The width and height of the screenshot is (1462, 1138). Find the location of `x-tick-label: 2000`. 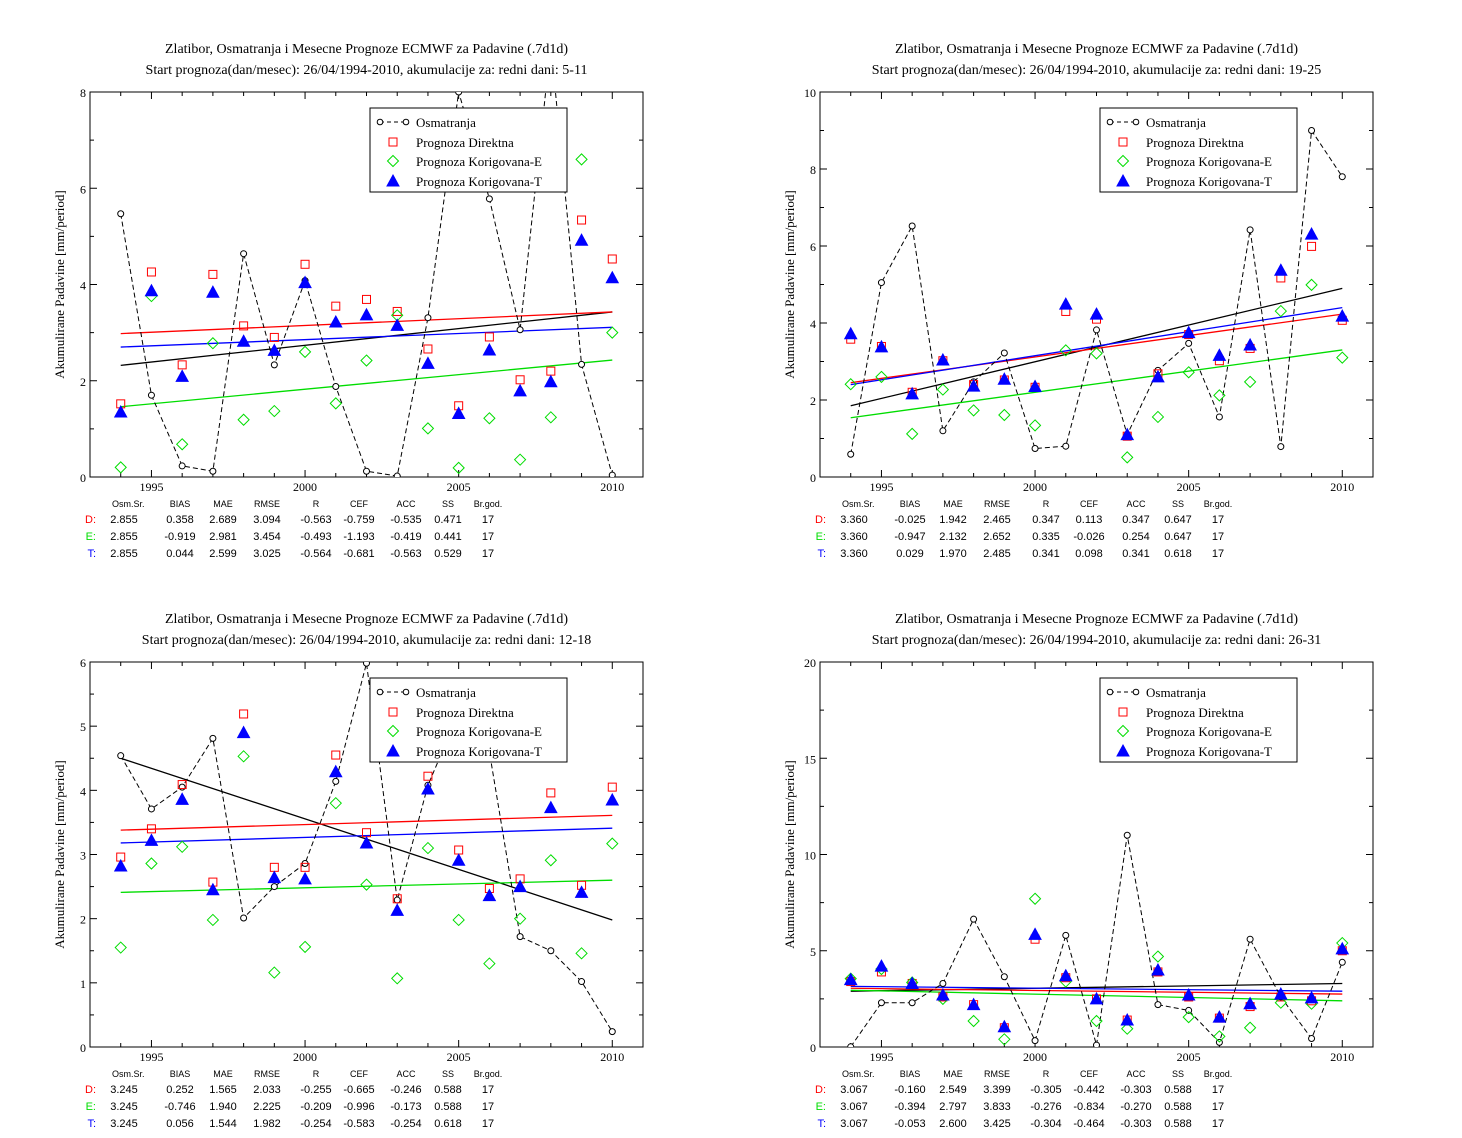

x-tick-label: 2000 is located at coordinates (1035, 1057).